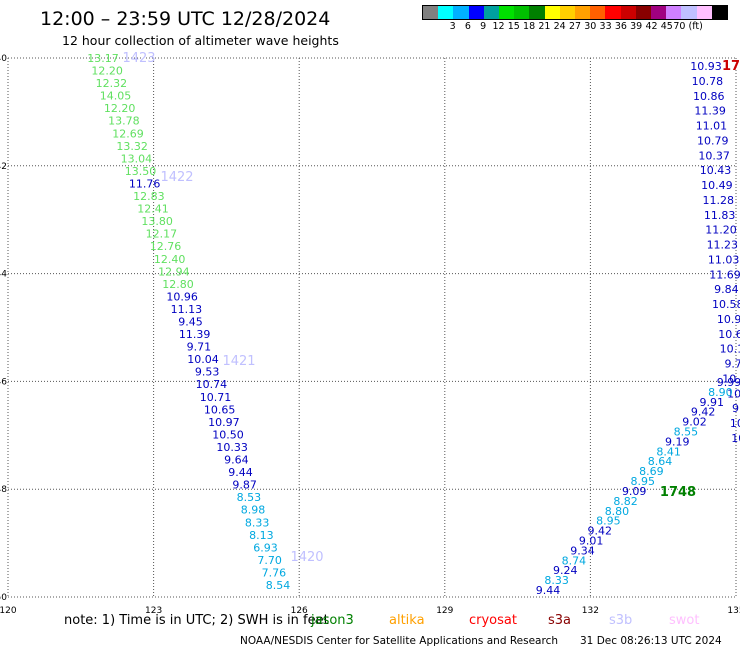 This screenshot has height=650, width=740. I want to click on wave-height-value: 9.99, so click(728, 382).